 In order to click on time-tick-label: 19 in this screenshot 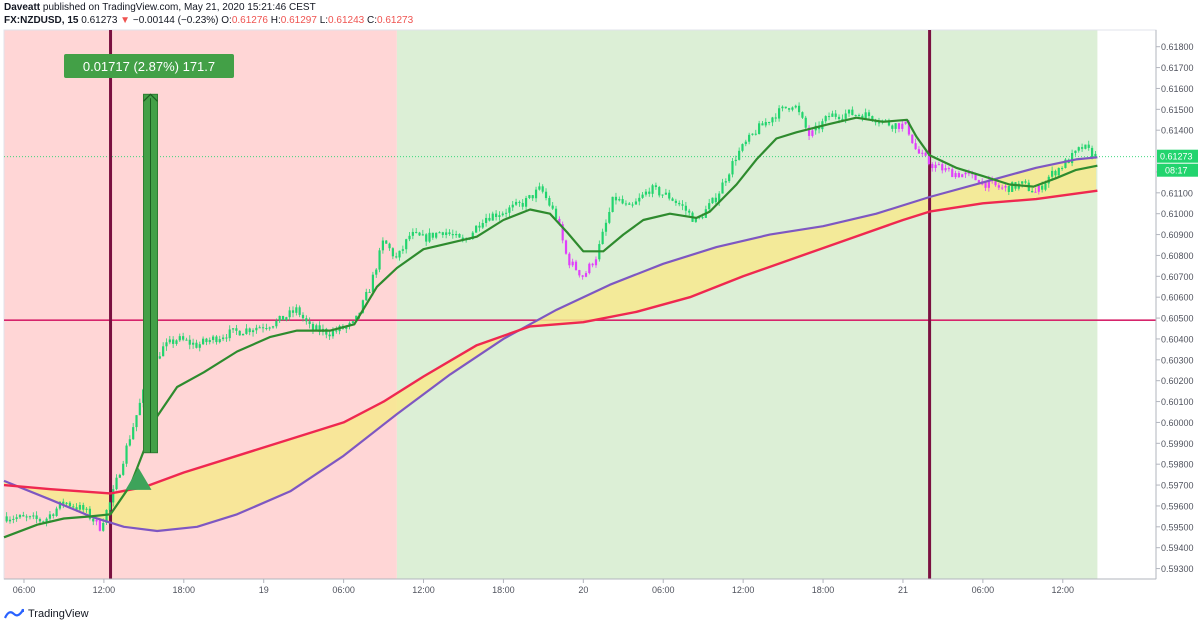, I will do `click(264, 590)`.